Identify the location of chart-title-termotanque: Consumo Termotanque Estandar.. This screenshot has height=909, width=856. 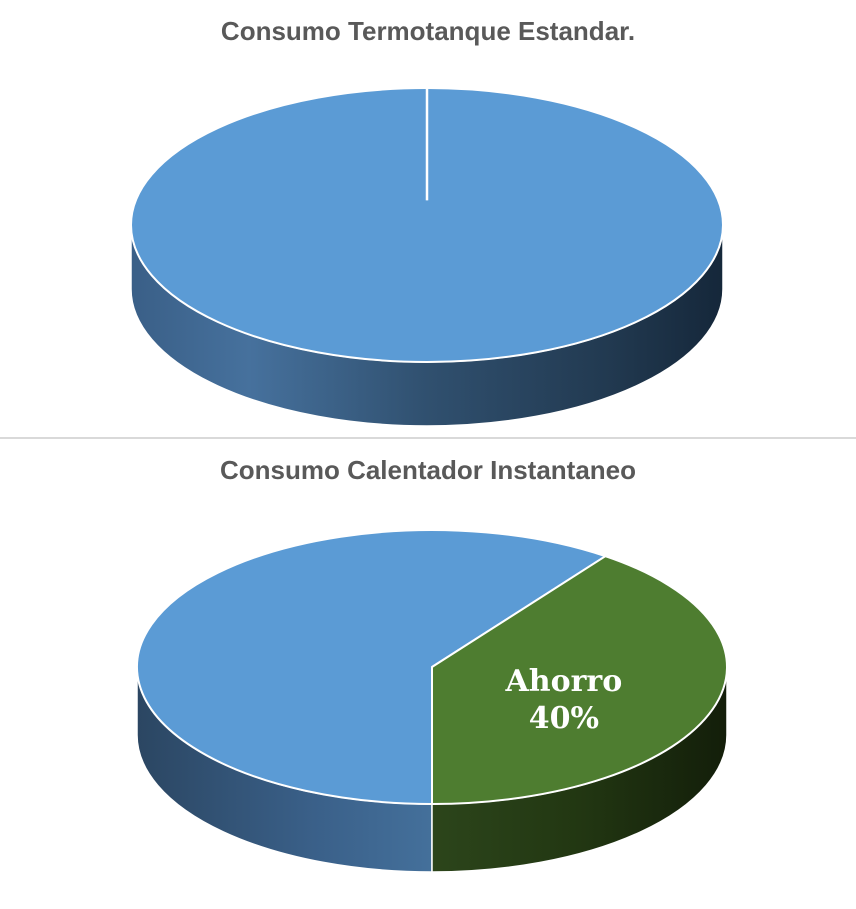
(428, 31).